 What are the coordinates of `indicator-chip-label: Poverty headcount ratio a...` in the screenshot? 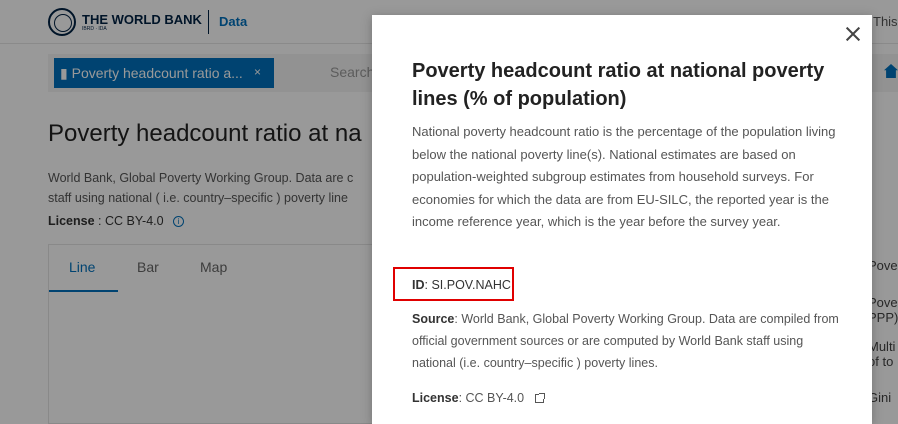 It's located at (157, 73).